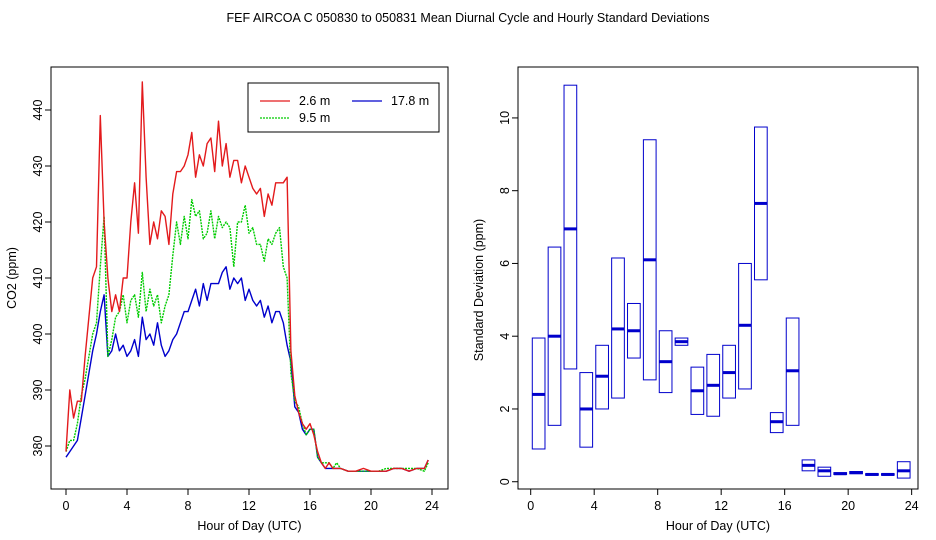  I want to click on left-y-tick-label: 420, so click(38, 222).